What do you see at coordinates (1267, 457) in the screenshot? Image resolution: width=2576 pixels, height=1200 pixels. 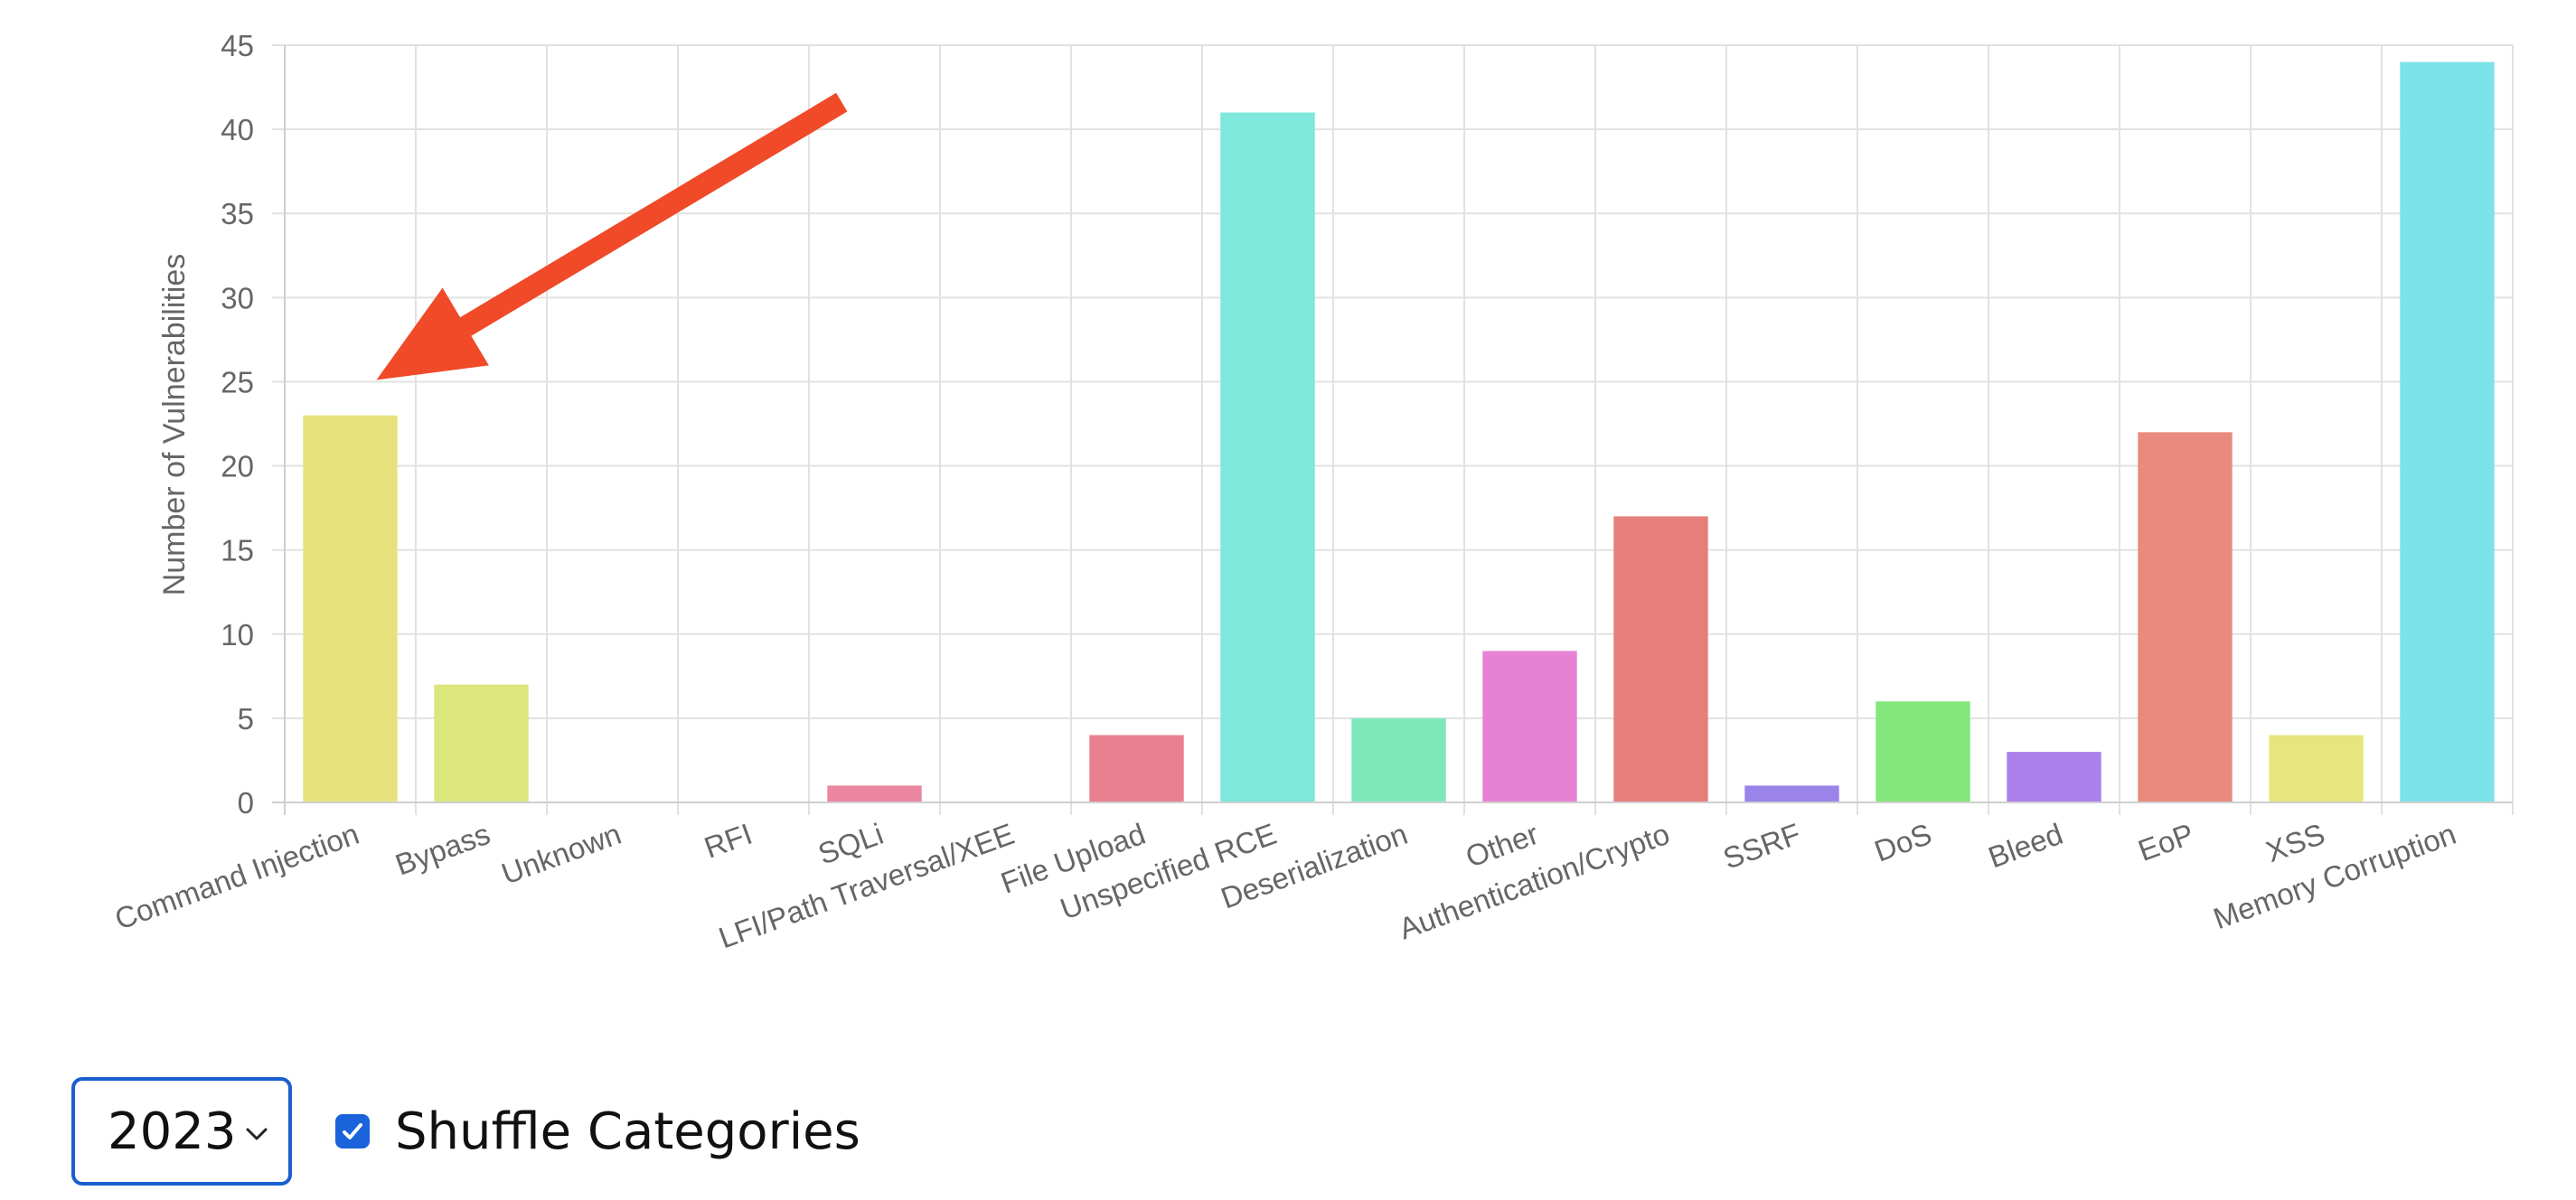 I see `bar-unspecified-rce` at bounding box center [1267, 457].